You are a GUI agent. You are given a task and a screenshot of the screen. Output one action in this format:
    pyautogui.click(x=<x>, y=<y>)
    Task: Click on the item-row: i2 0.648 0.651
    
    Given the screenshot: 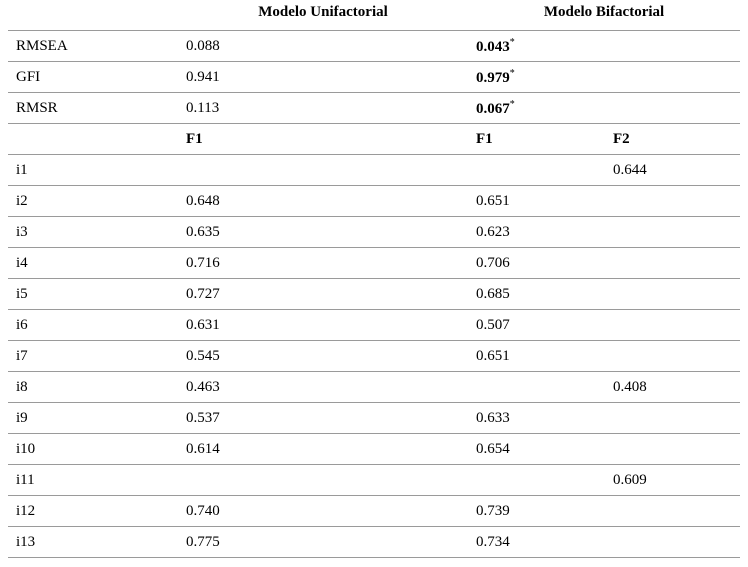 What is the action you would take?
    pyautogui.click(x=374, y=201)
    